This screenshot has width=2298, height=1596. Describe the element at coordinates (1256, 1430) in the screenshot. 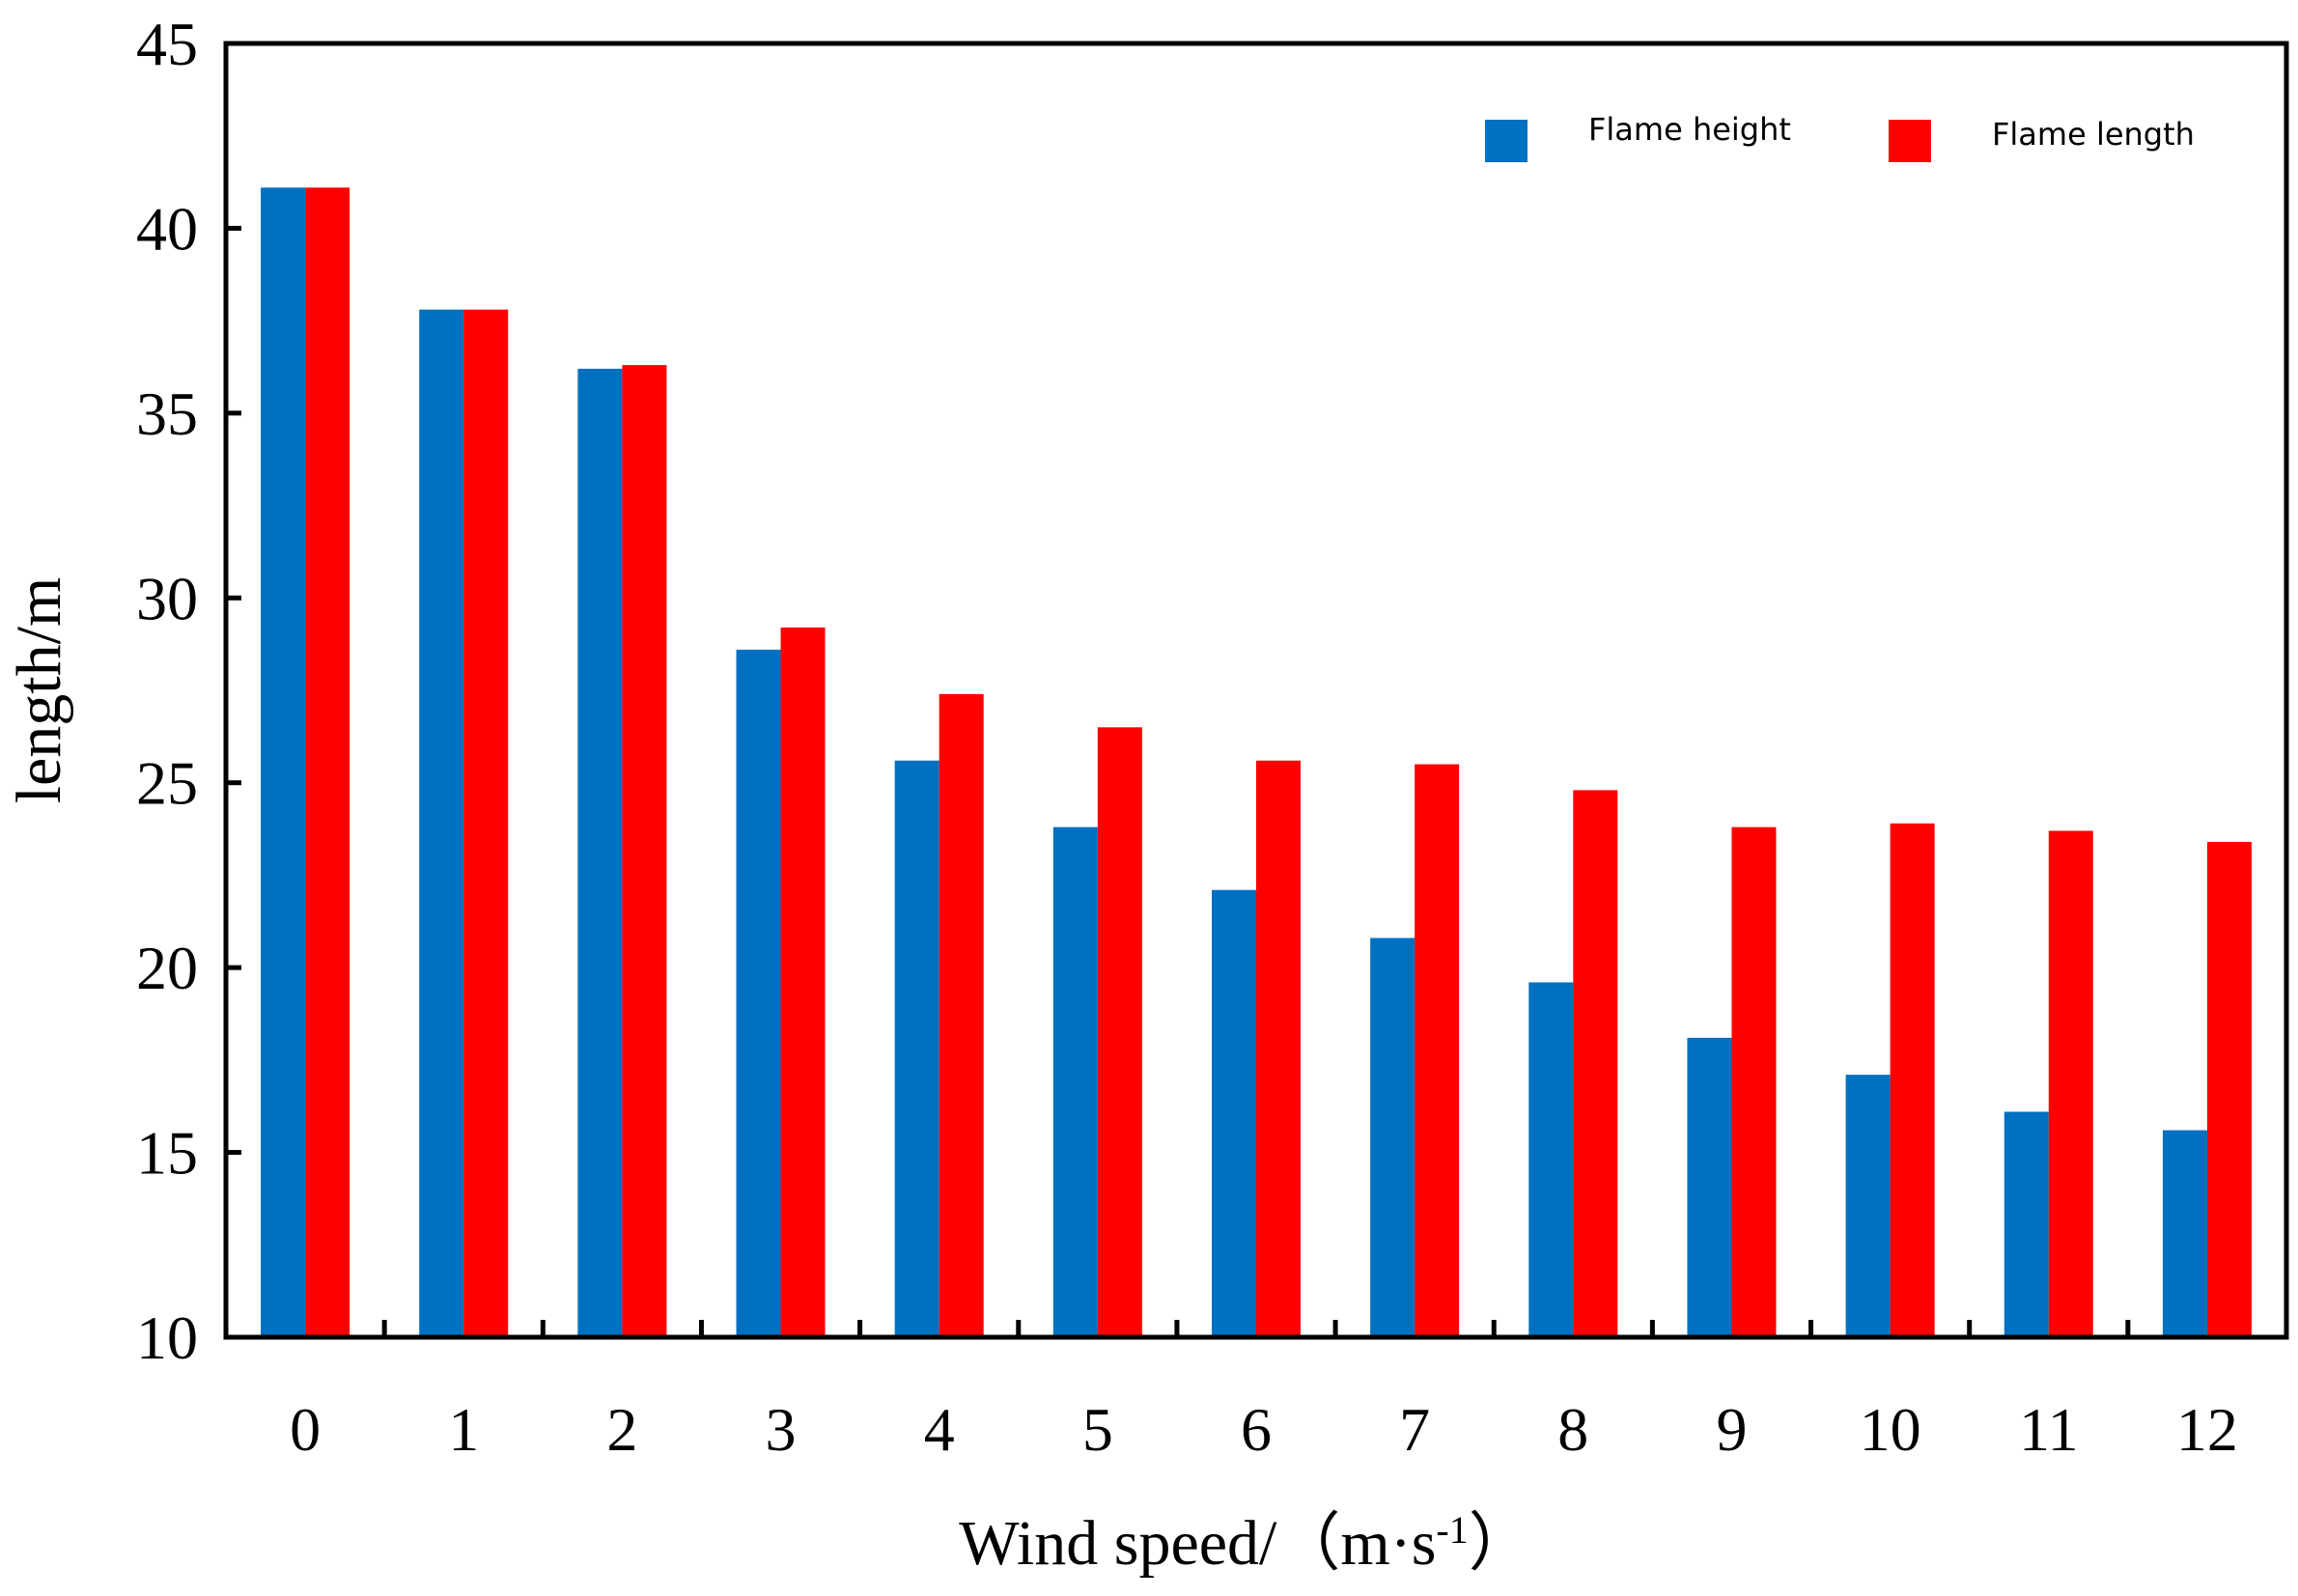

I see `x-tick-label-6: 6` at that location.